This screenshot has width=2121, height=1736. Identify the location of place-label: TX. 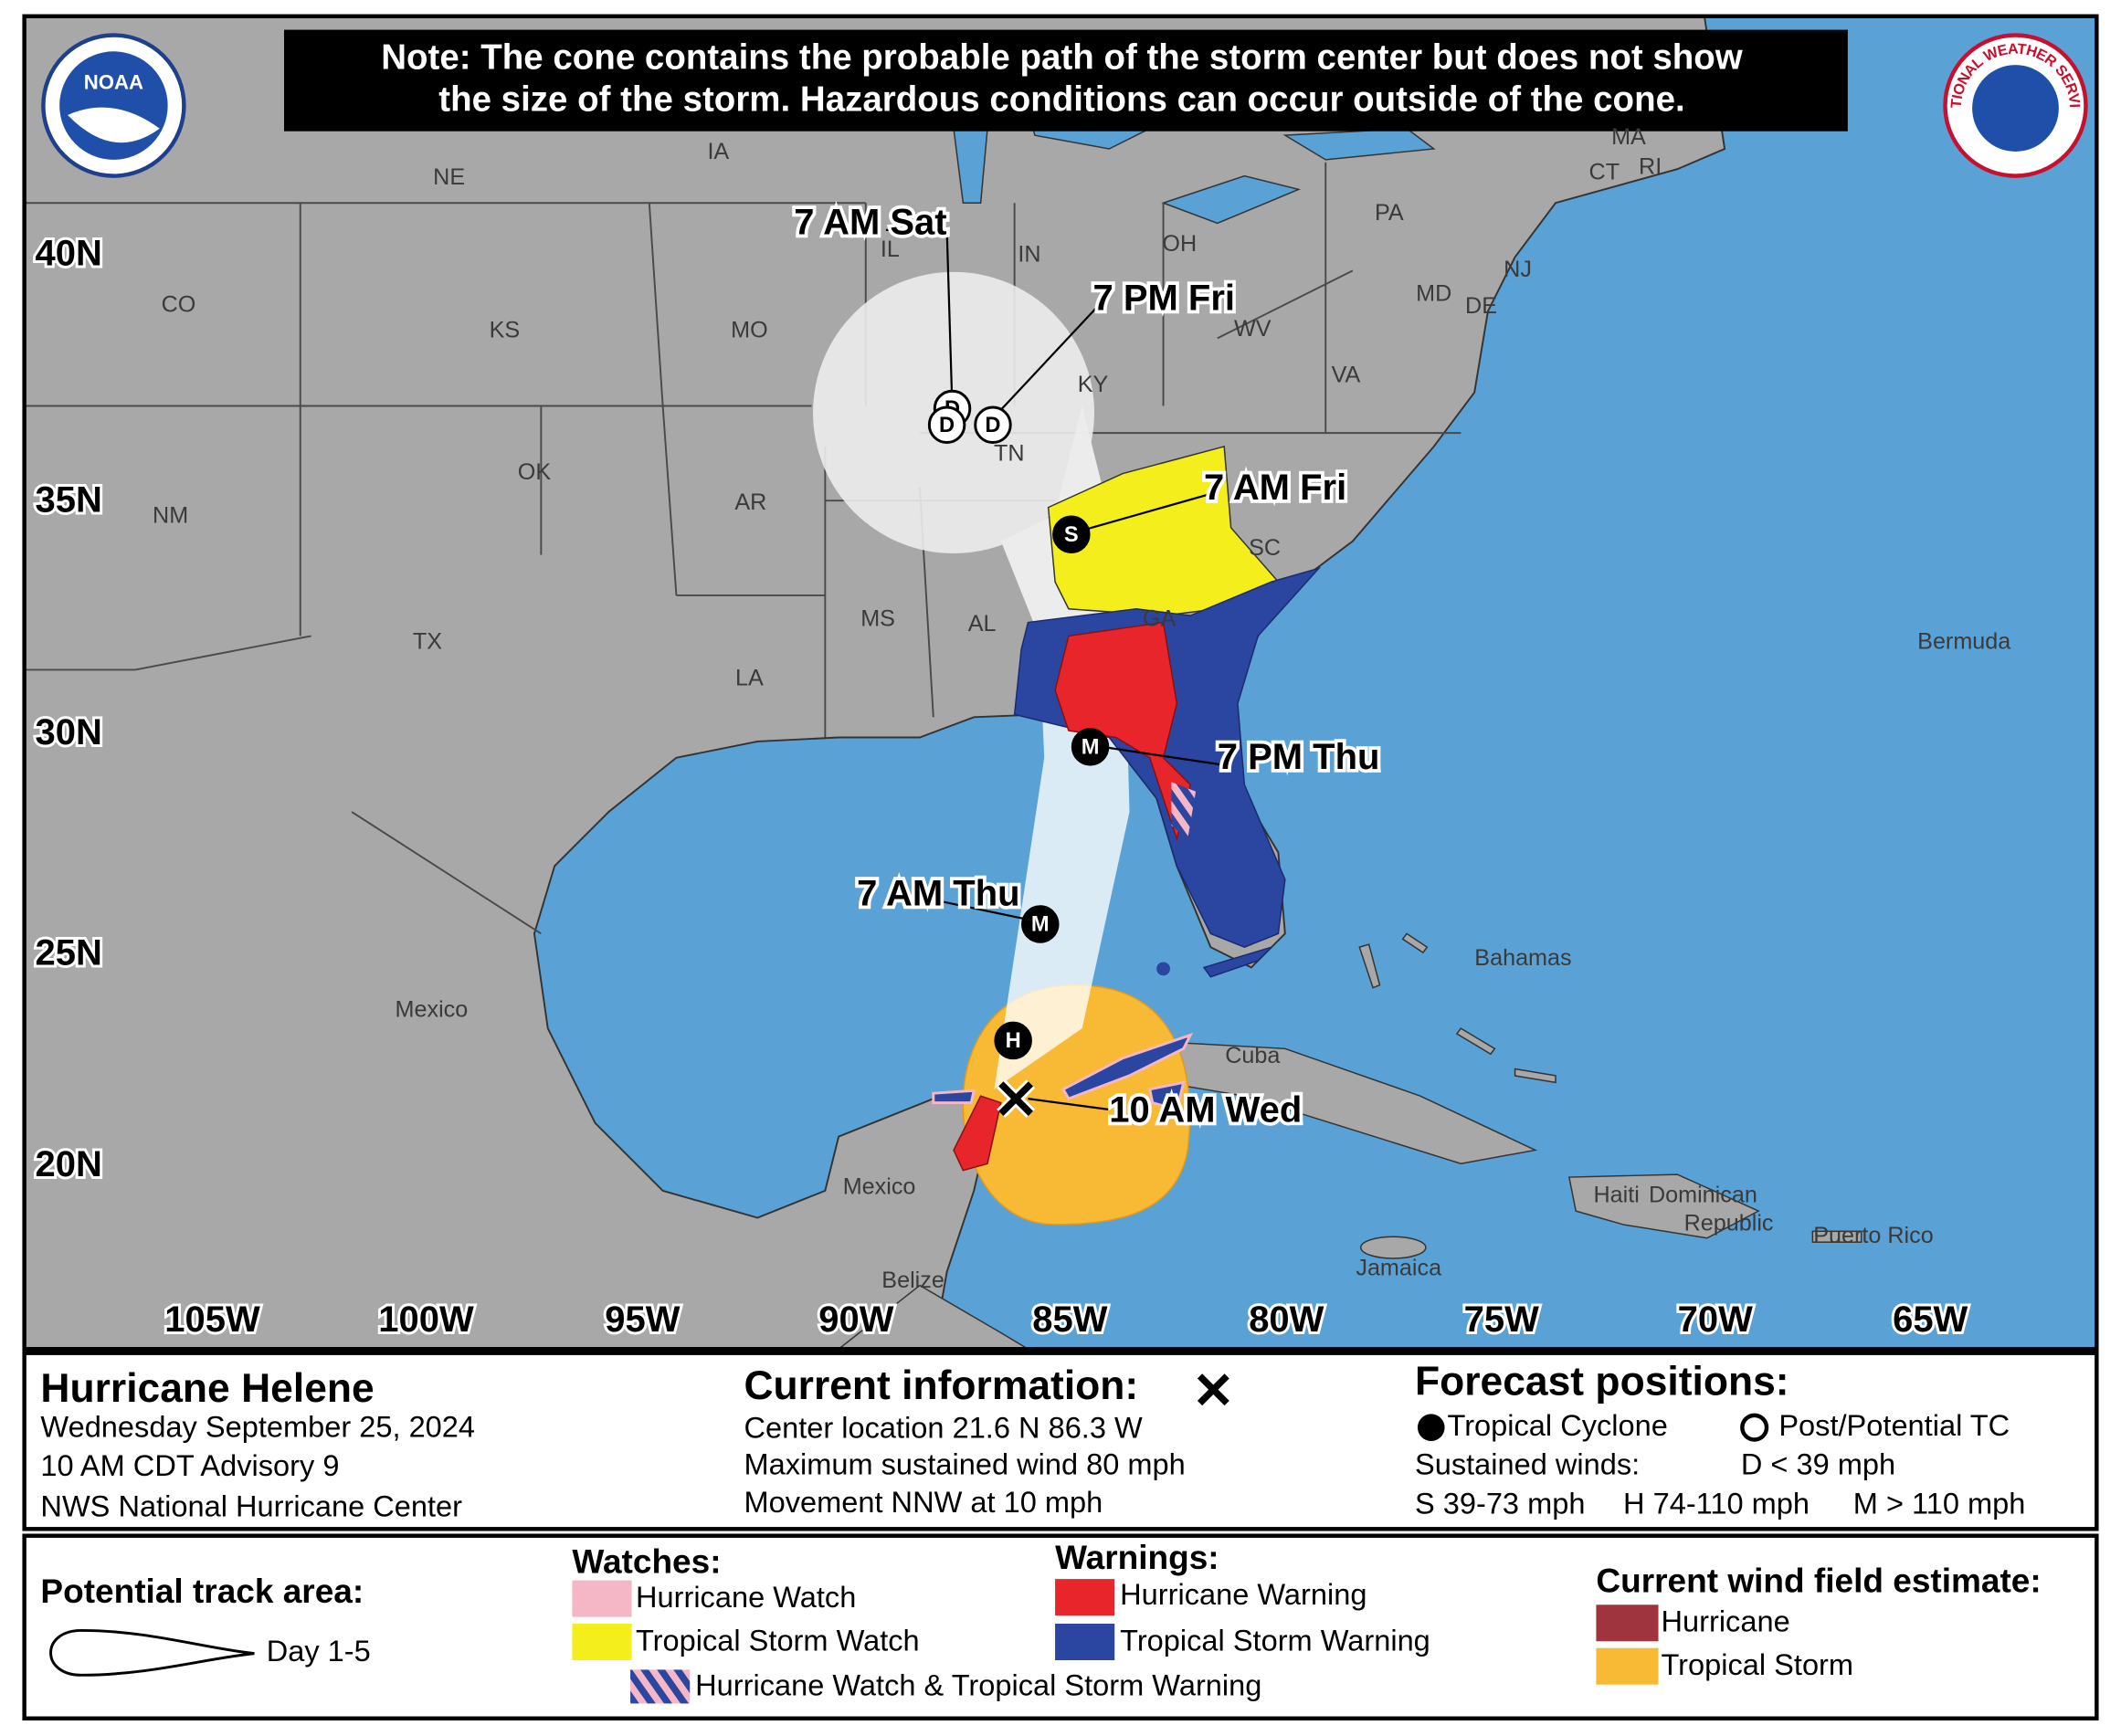
(428, 641).